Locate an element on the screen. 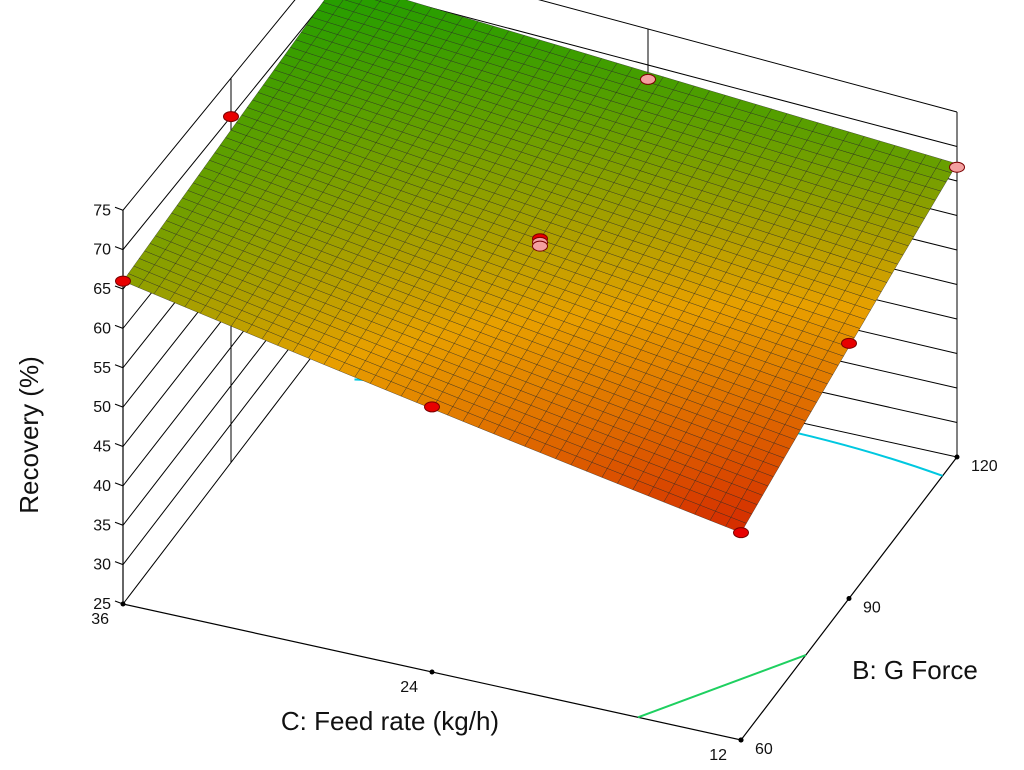  z-tick-label: 75 is located at coordinates (102, 210).